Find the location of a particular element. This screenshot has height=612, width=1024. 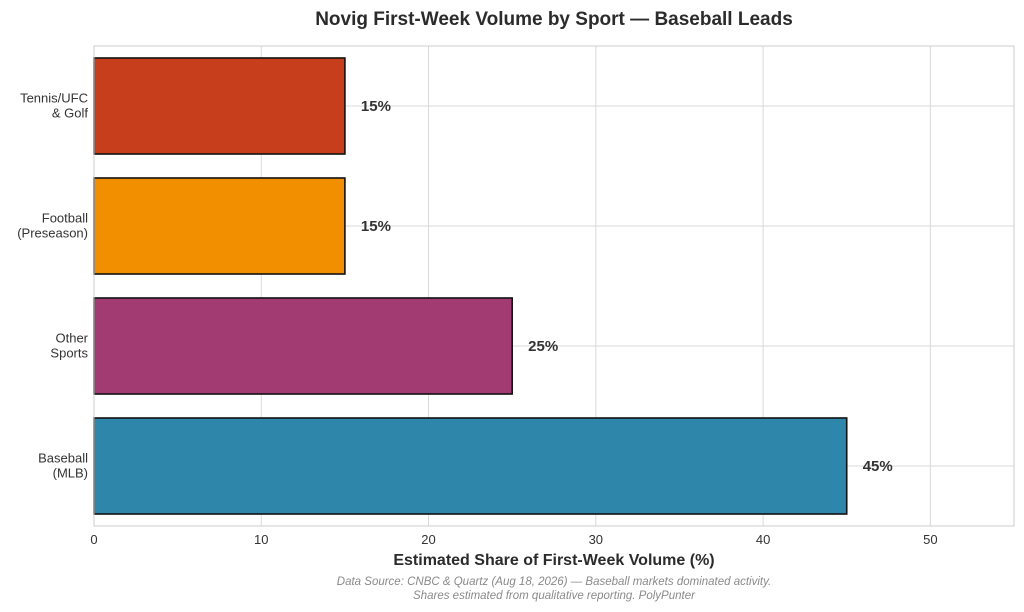

y-category-label: (MLB) is located at coordinates (70, 473).